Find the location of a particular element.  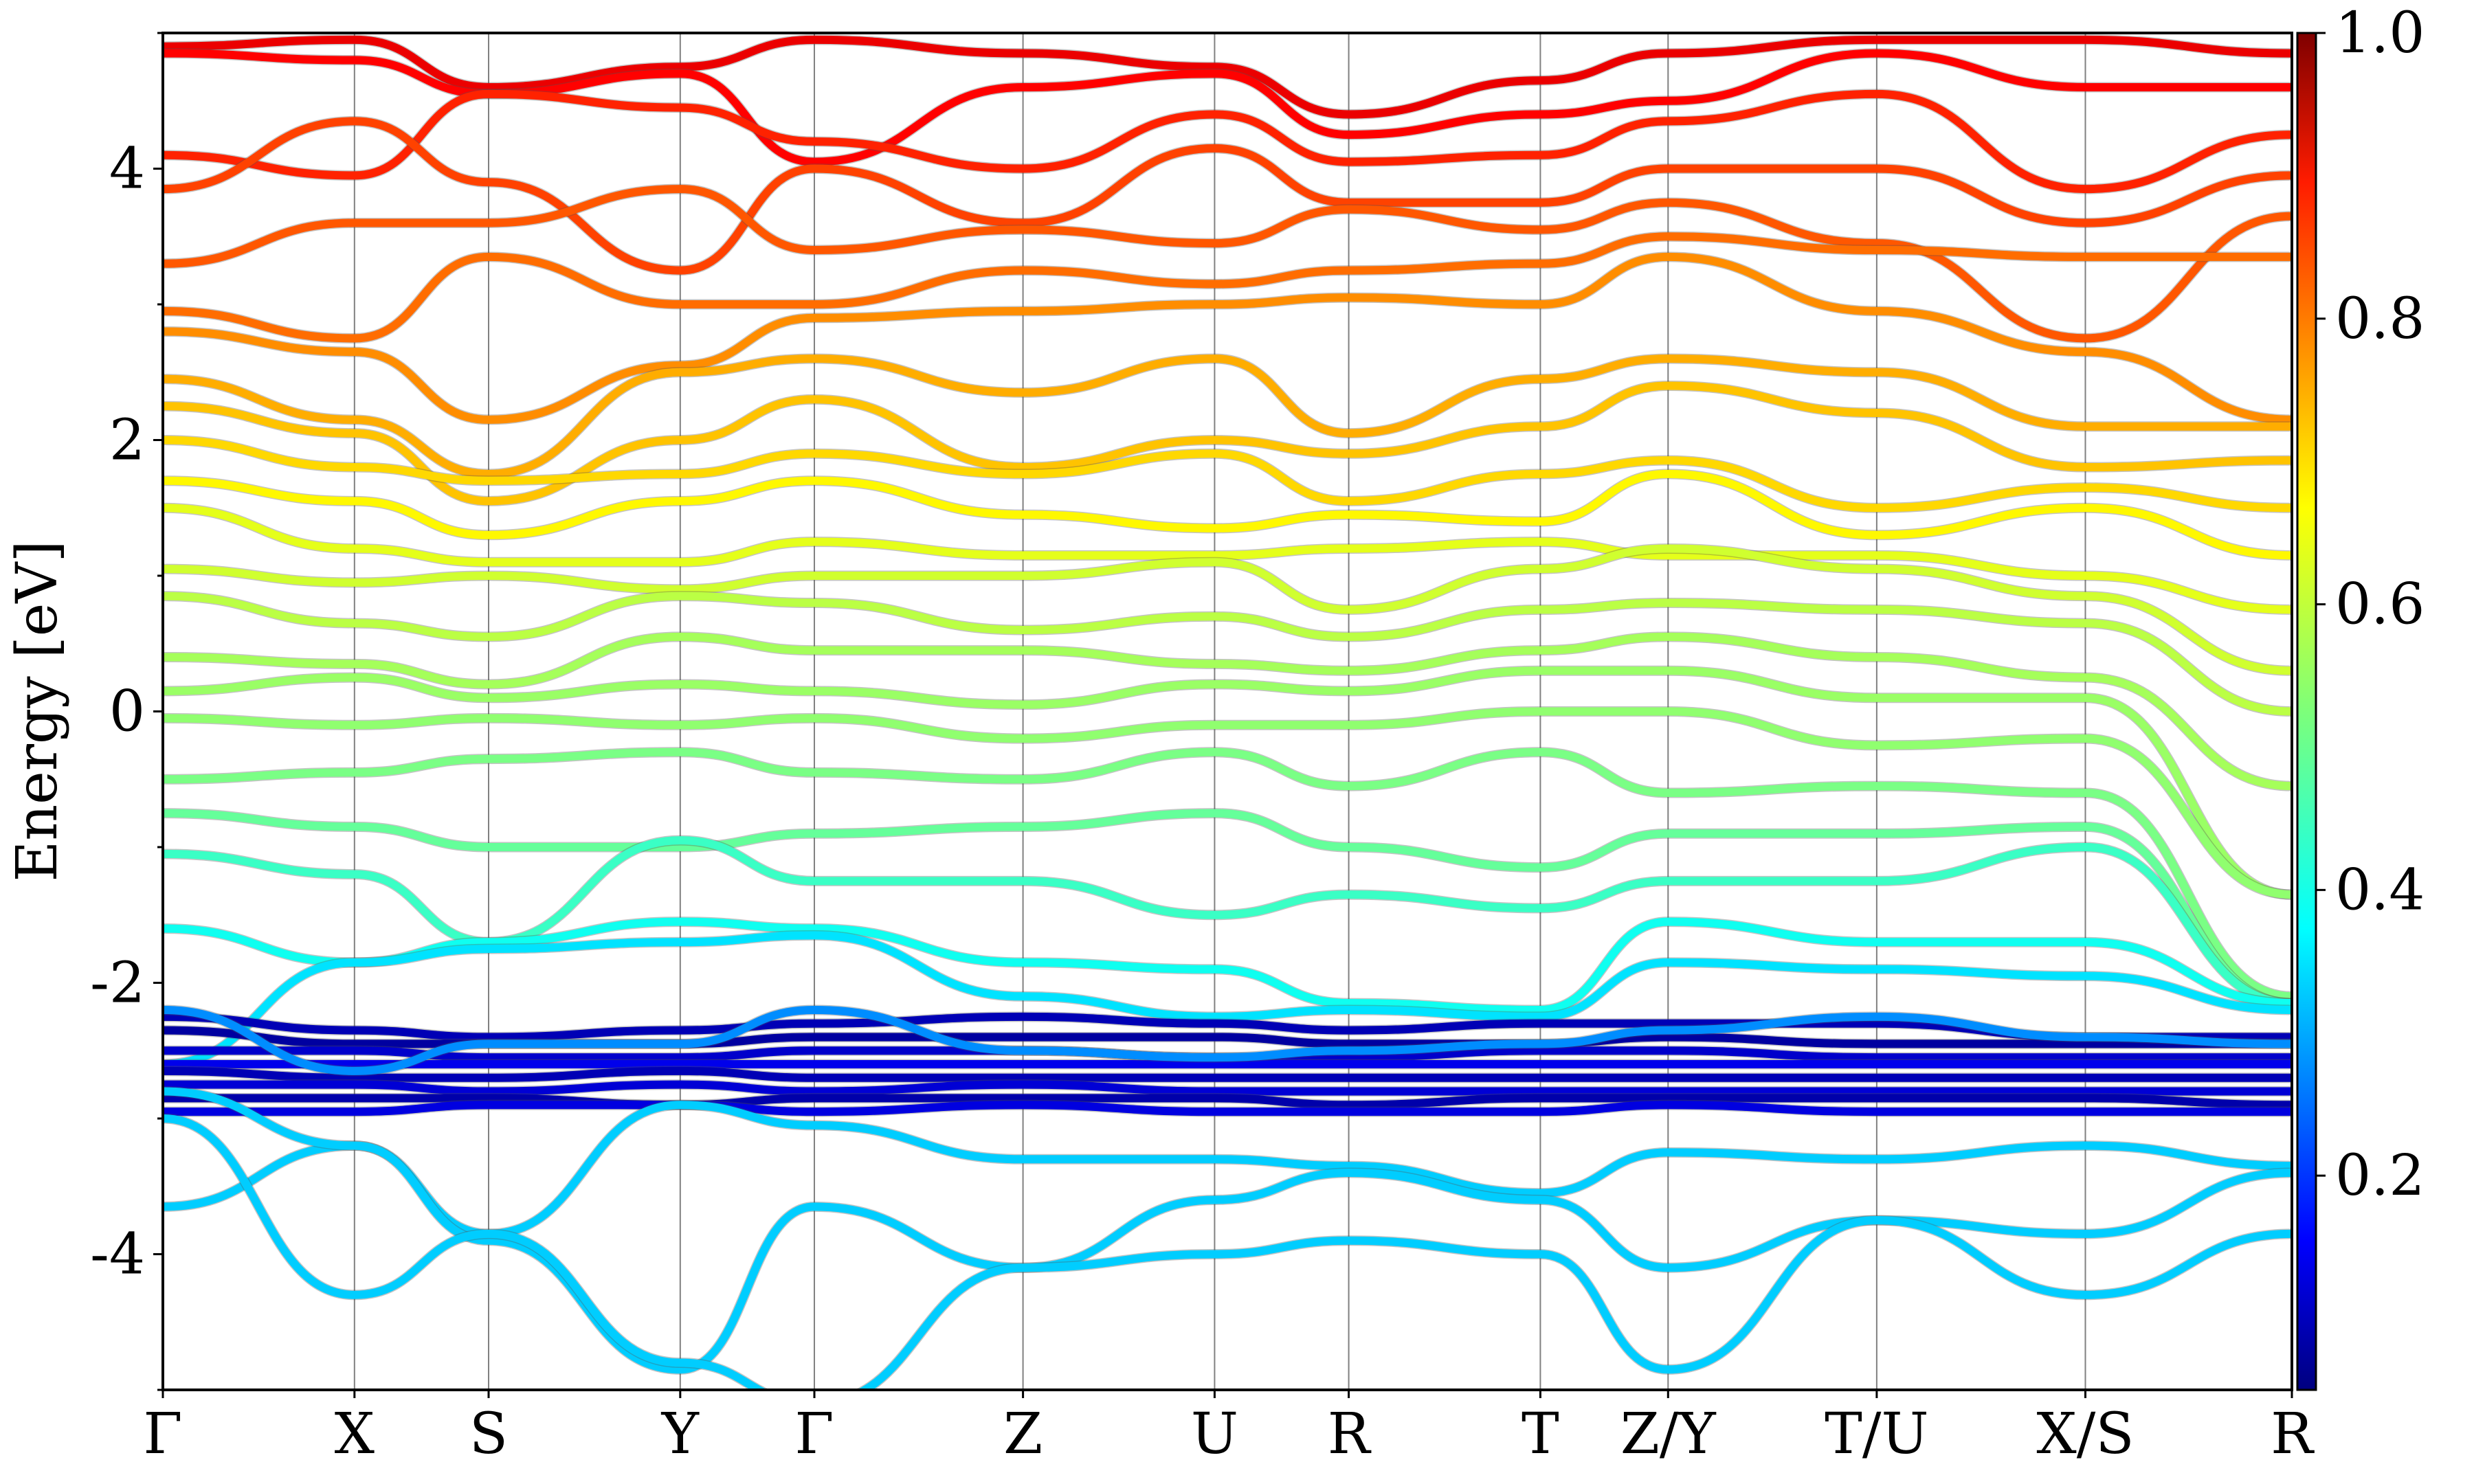

colorbar-ticks: 0.2 0.4 0.6 0.8 1.0 is located at coordinates (2370, 604).